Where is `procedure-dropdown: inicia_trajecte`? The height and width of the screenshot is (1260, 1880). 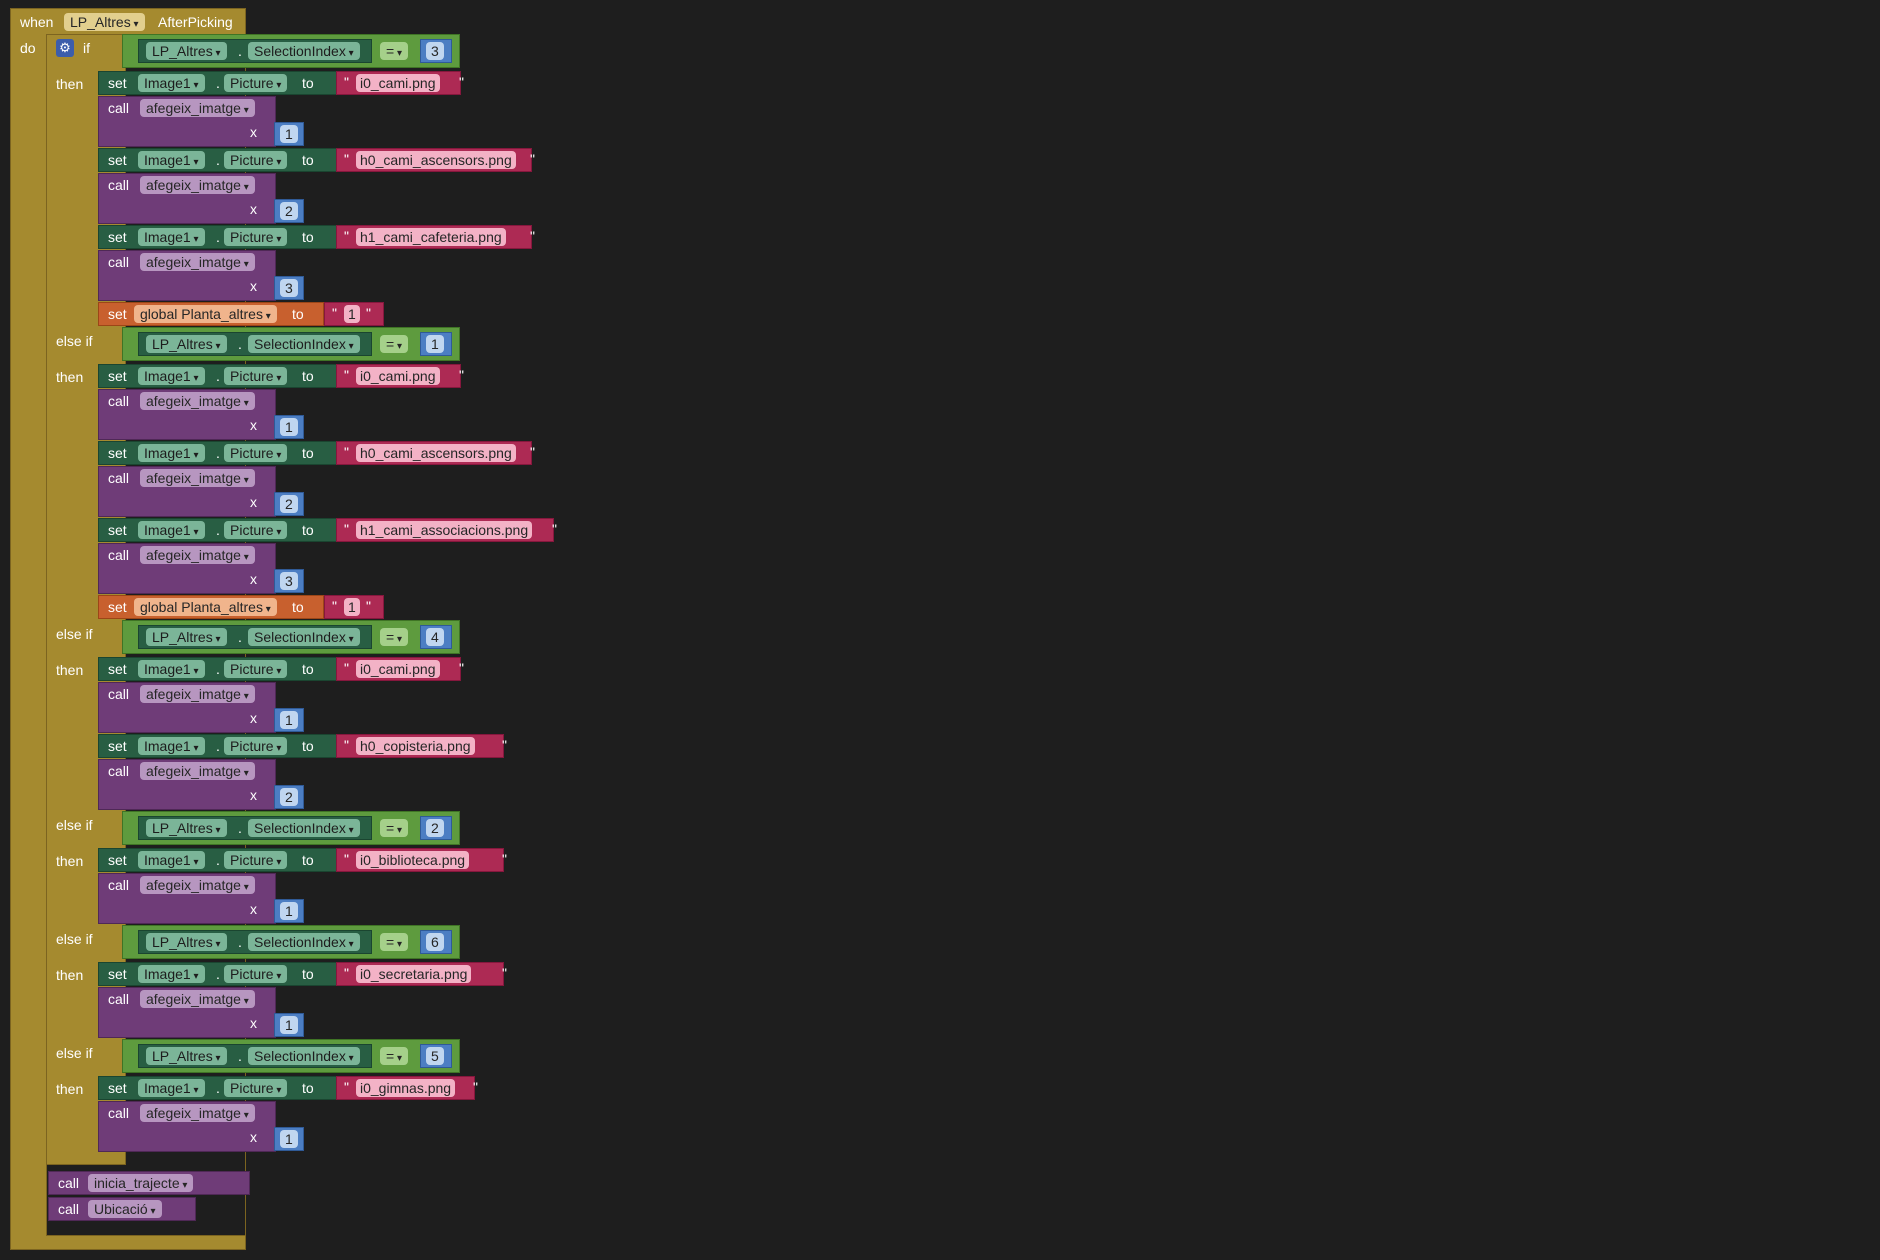 procedure-dropdown: inicia_trajecte is located at coordinates (141, 1183).